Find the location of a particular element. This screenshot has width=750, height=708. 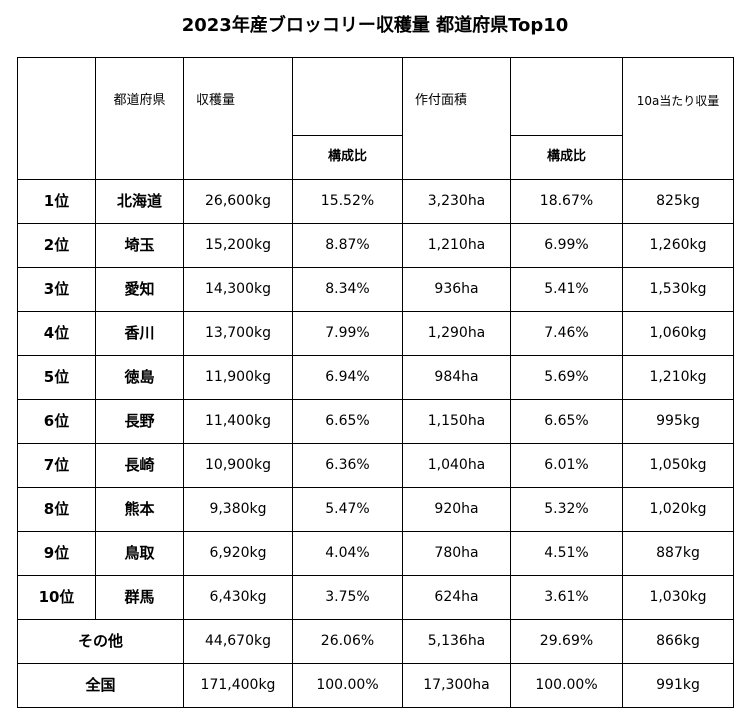

header-area: 作付面積 is located at coordinates (456, 96).